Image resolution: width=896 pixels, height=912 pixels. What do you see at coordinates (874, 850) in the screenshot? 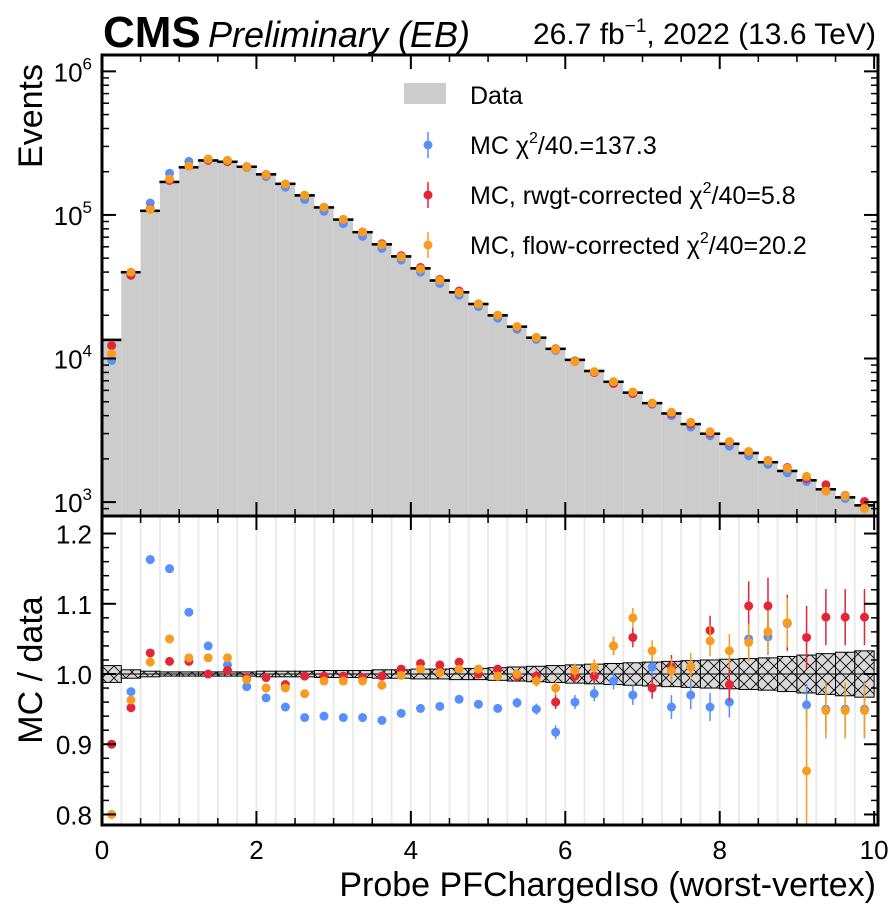
I see `x-tick-label: 10` at bounding box center [874, 850].